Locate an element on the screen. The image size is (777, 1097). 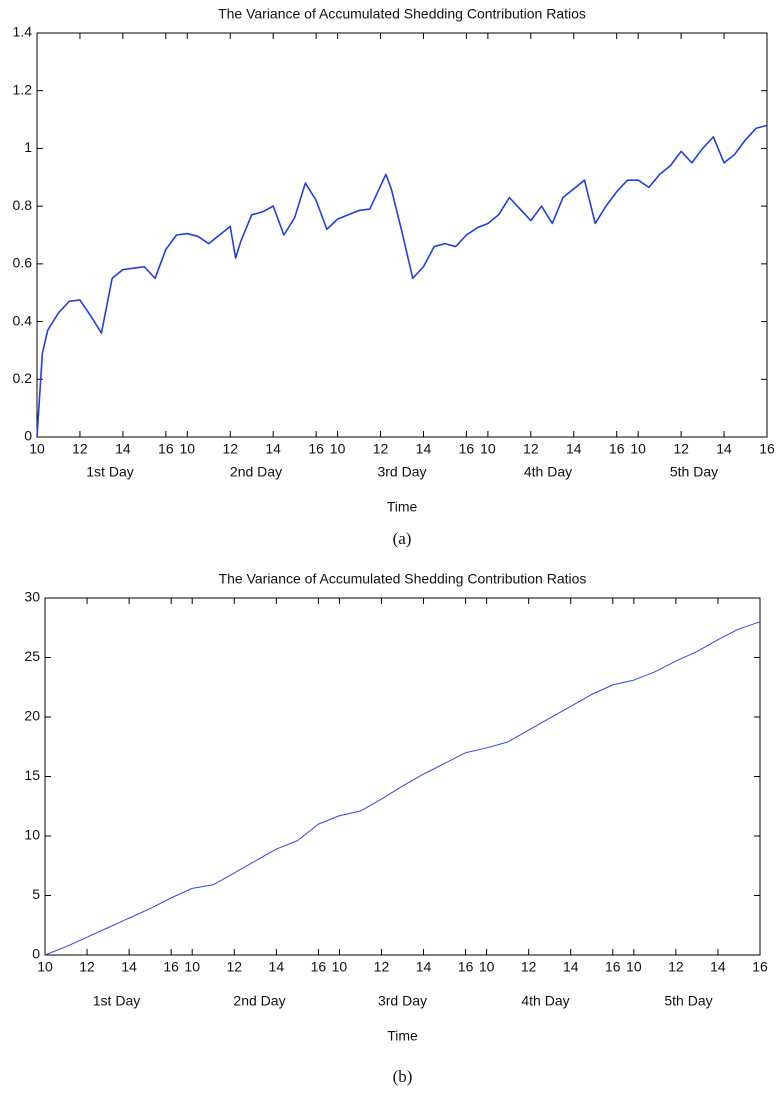
caption: (a) is located at coordinates (402, 538).